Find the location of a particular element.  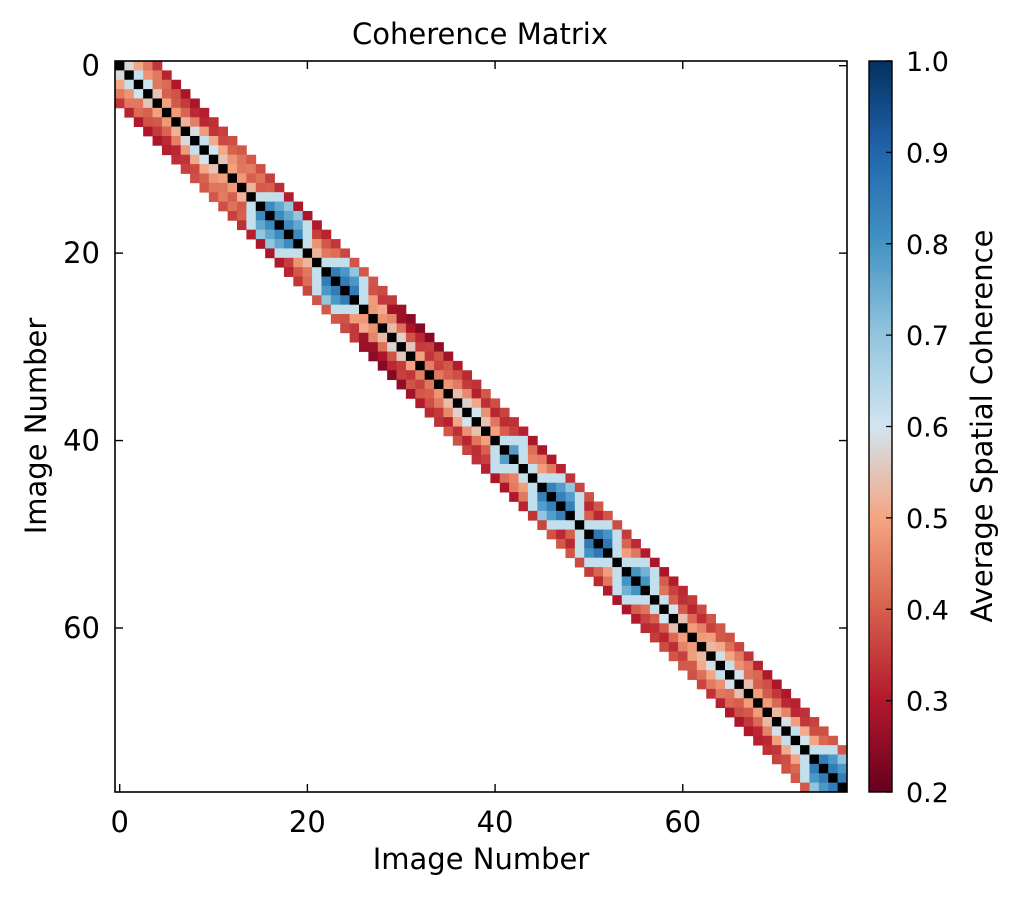

y-axis-label: Image Number is located at coordinates (36, 426).